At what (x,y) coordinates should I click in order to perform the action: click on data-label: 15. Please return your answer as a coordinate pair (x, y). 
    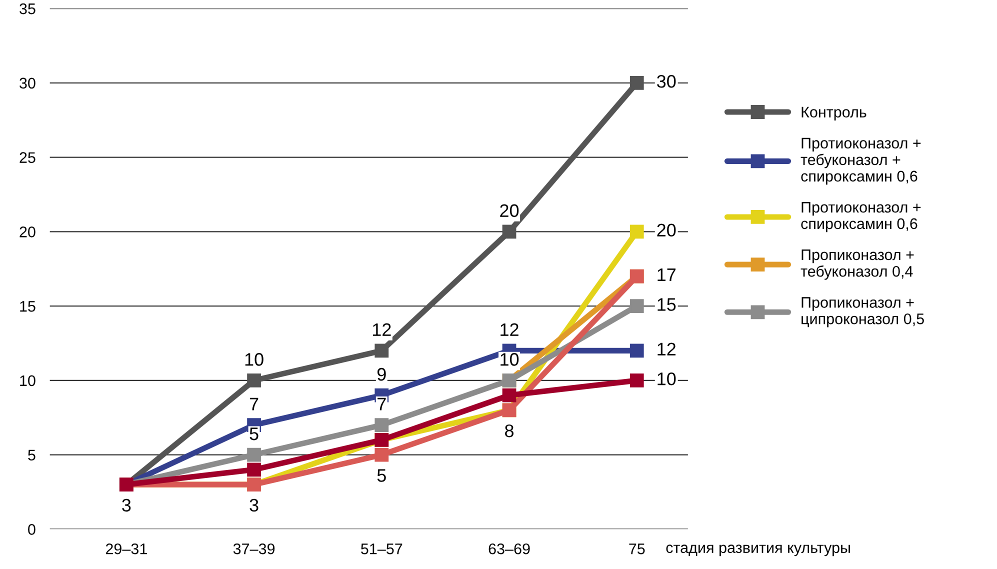
    Looking at the image, I should click on (667, 304).